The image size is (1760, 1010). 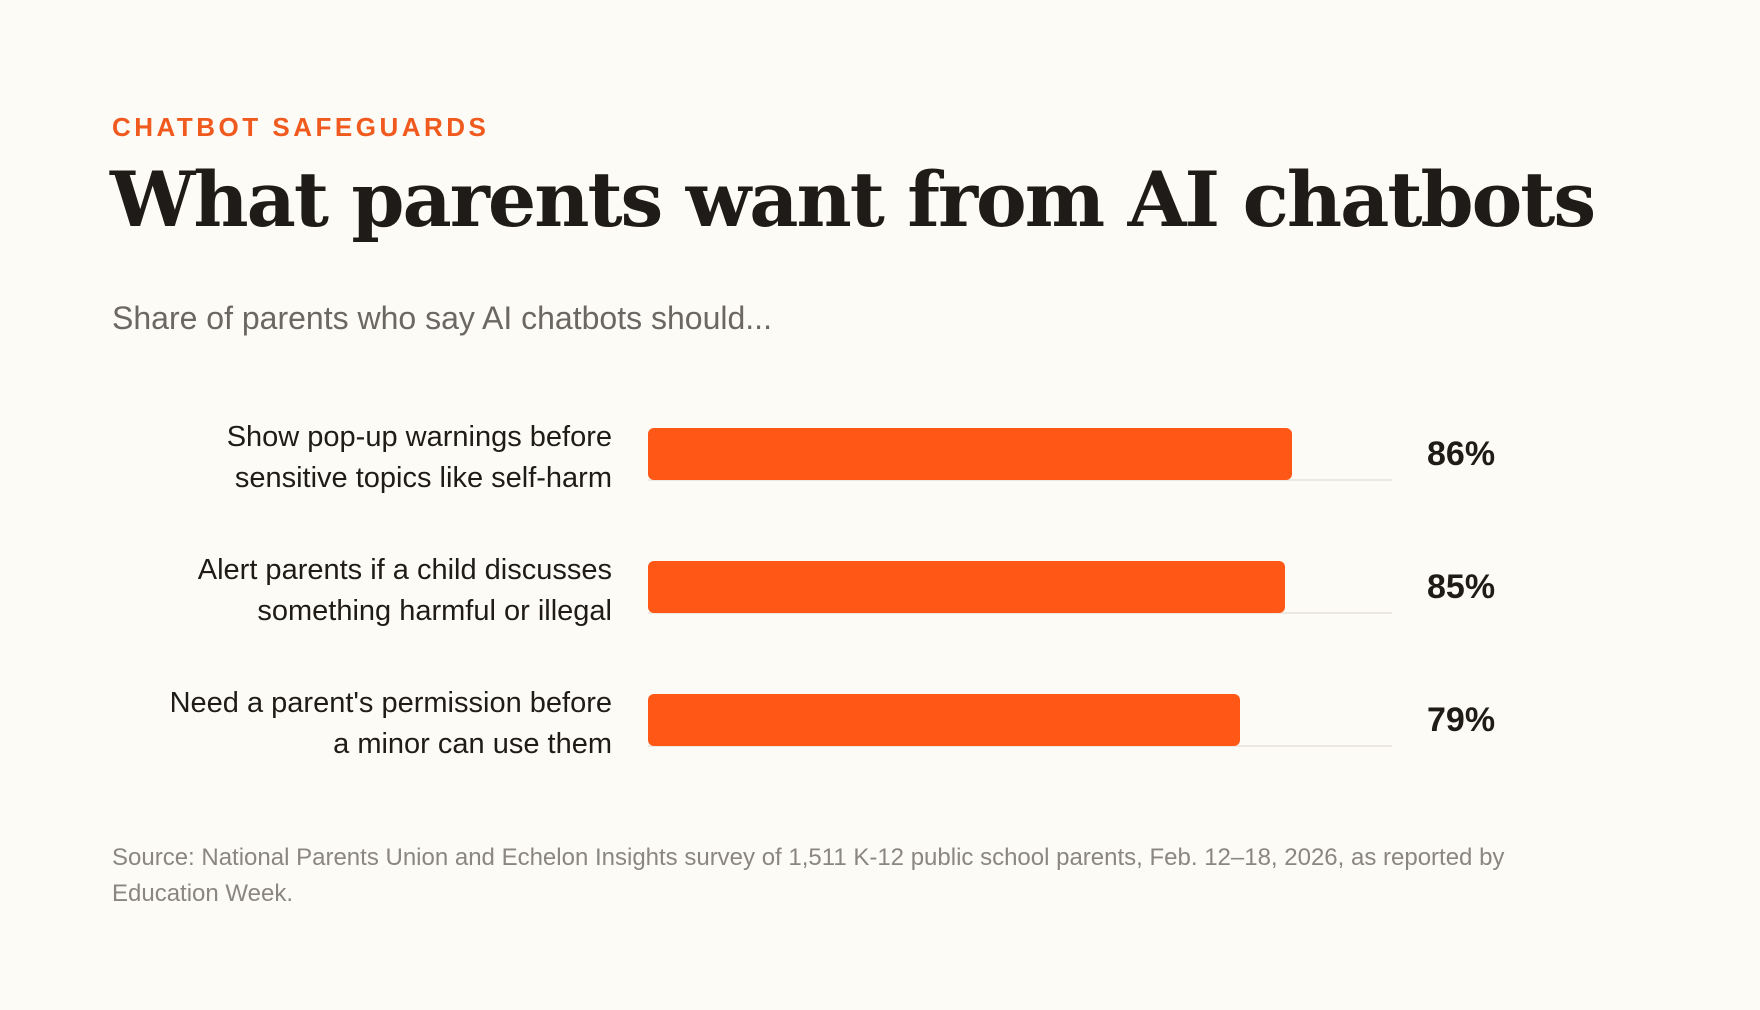 What do you see at coordinates (423, 478) in the screenshot?
I see `category-label-line: sensitive topics like self-harm` at bounding box center [423, 478].